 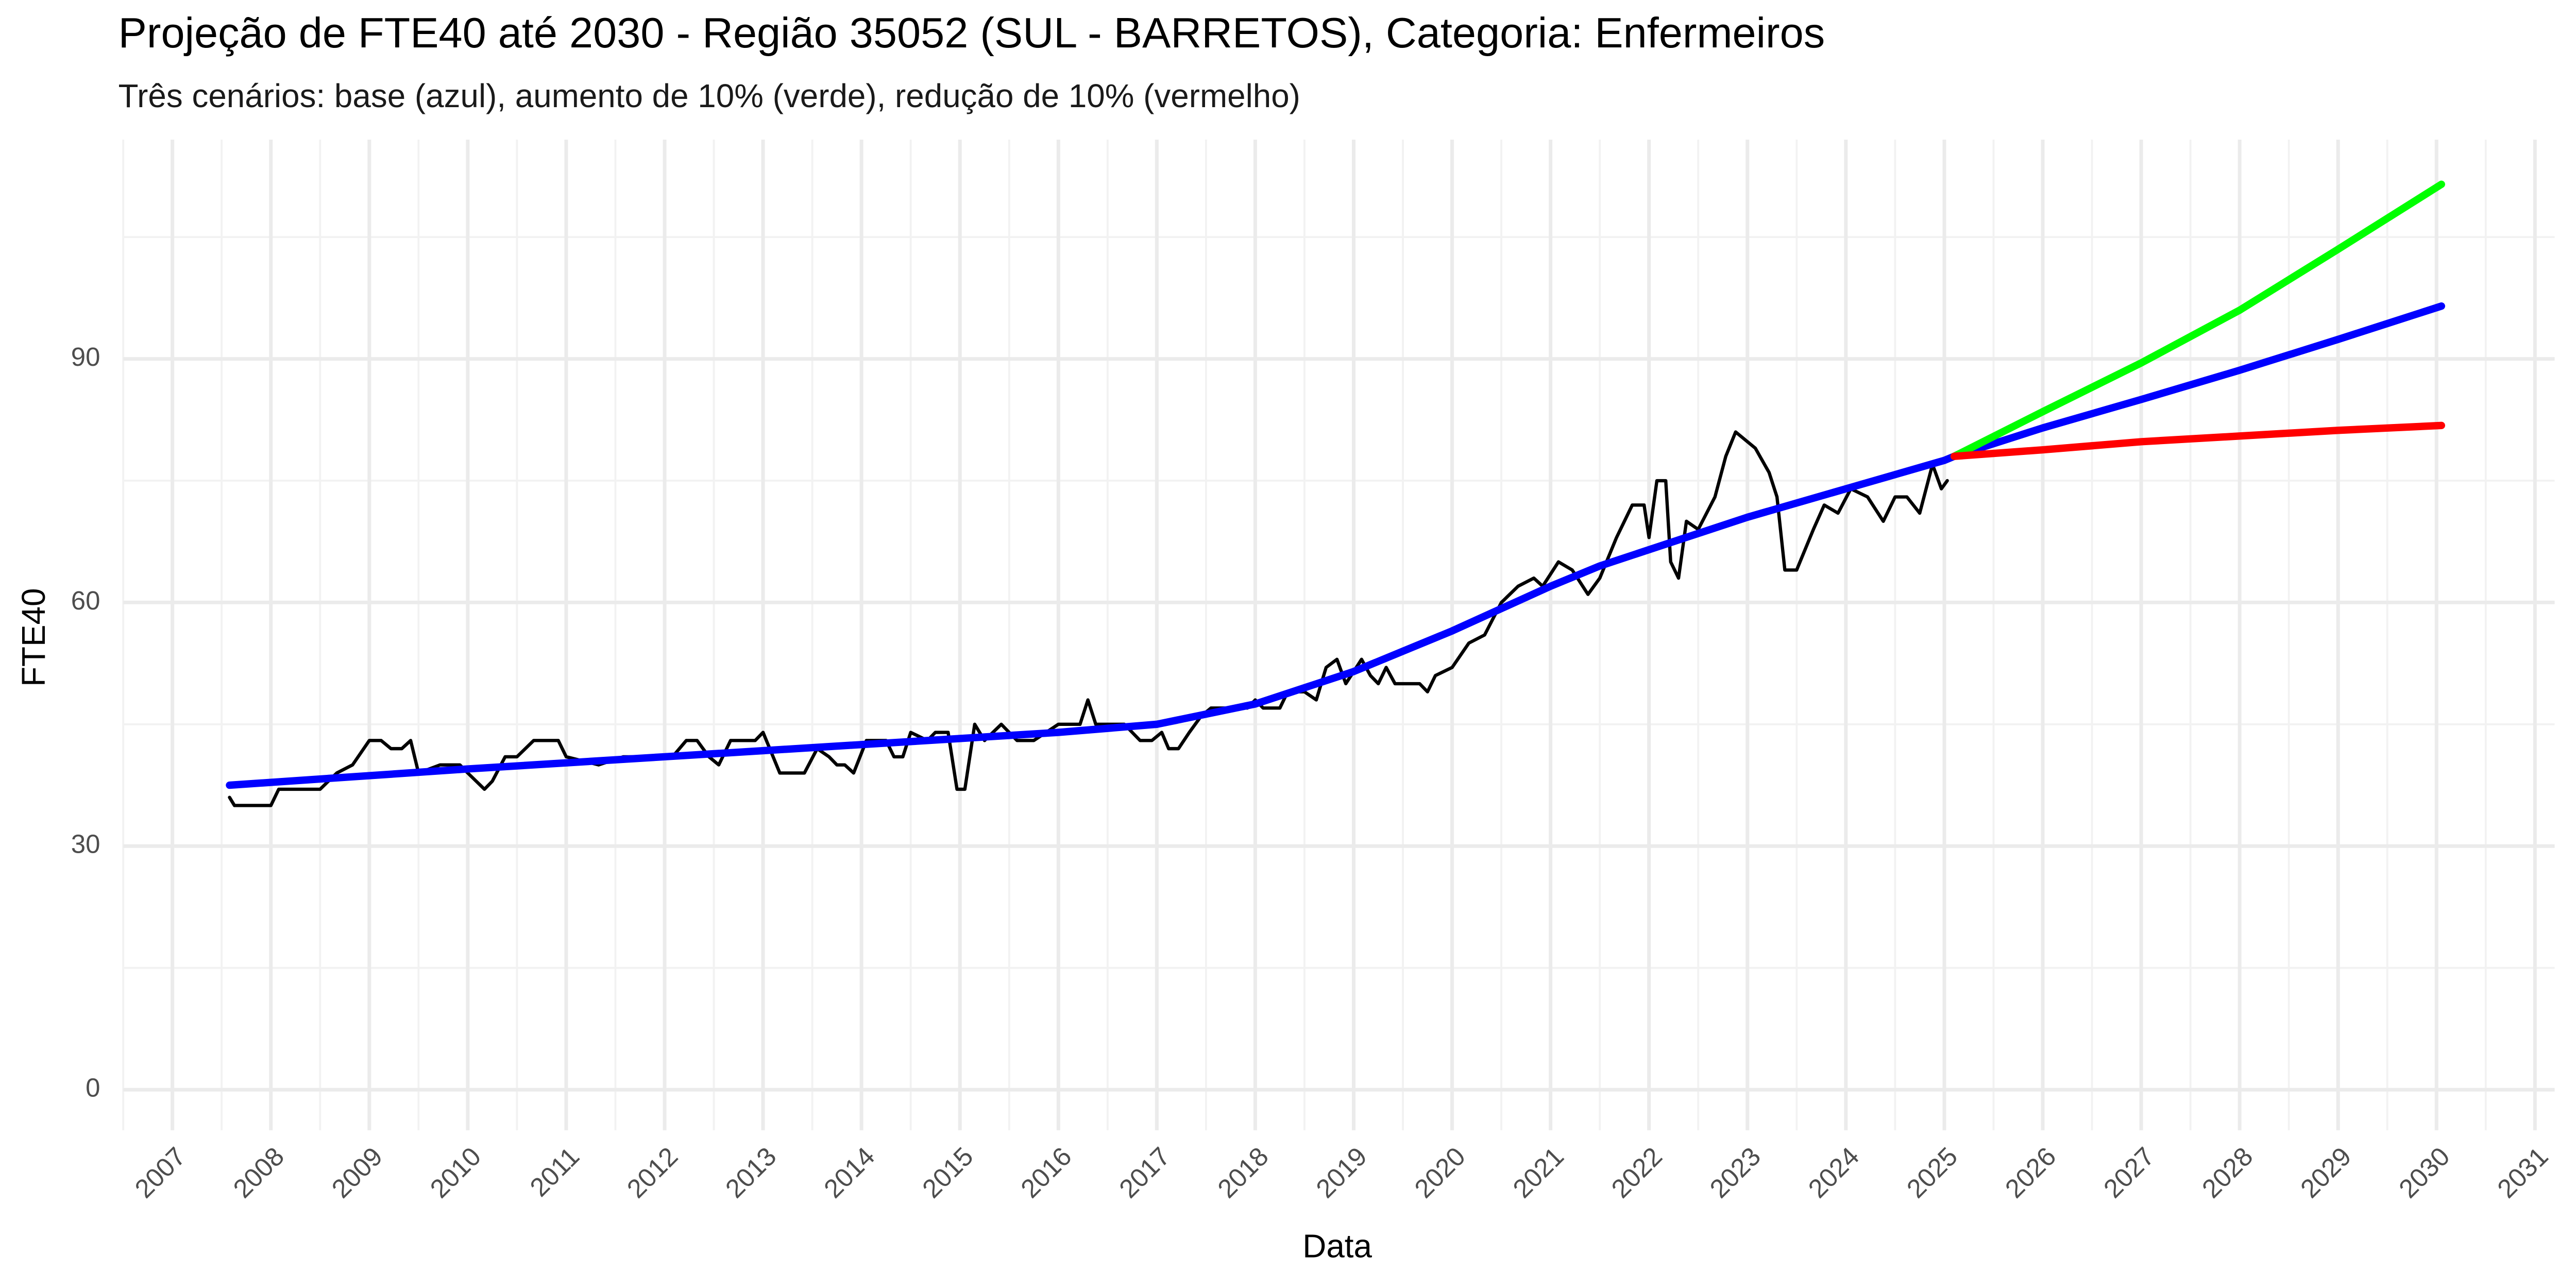 What do you see at coordinates (1341, 1173) in the screenshot?
I see `x-tick-label: 2019` at bounding box center [1341, 1173].